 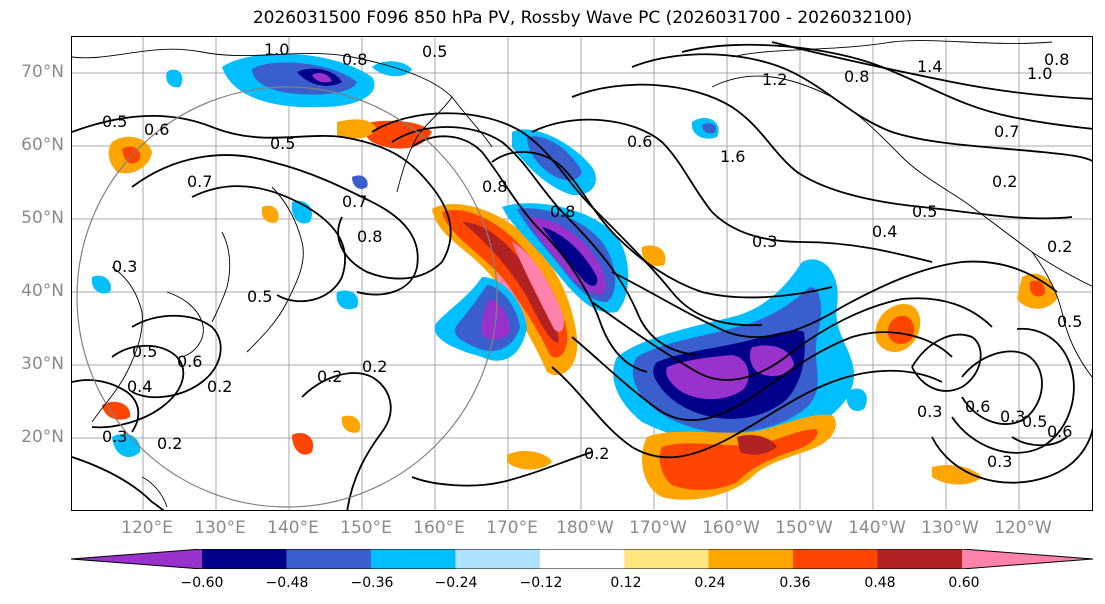 I want to click on lat-label: 20°N, so click(x=42, y=437).